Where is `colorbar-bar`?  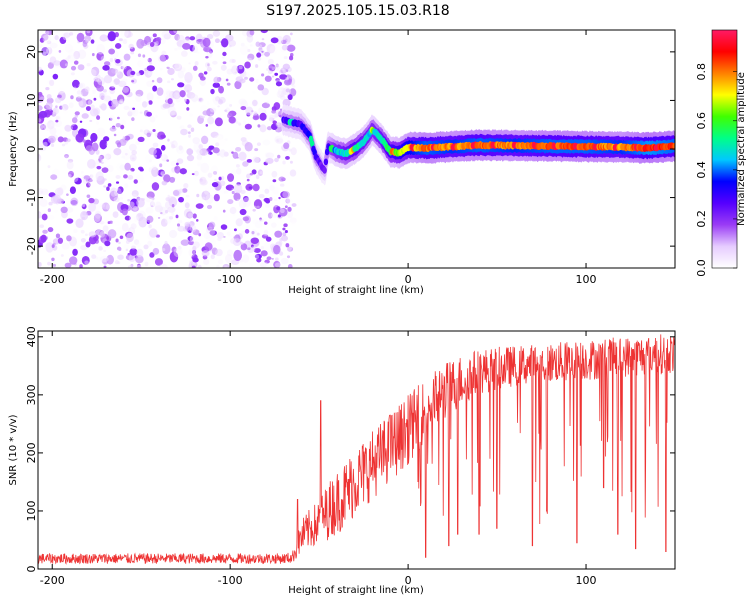 colorbar-bar is located at coordinates (724, 149).